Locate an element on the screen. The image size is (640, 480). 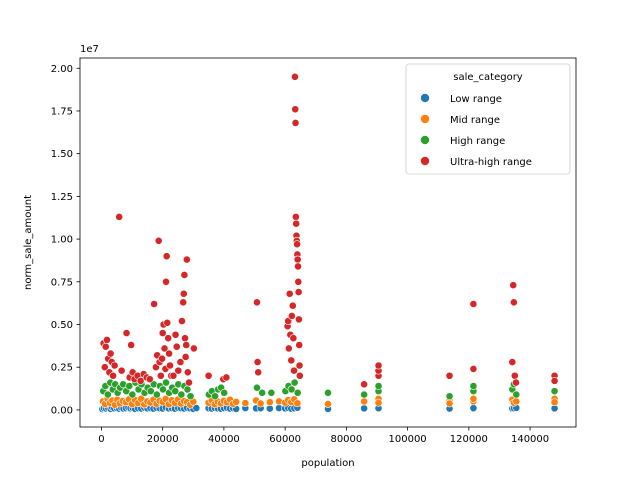
y-offset-text: 1e7 is located at coordinates (89, 49).